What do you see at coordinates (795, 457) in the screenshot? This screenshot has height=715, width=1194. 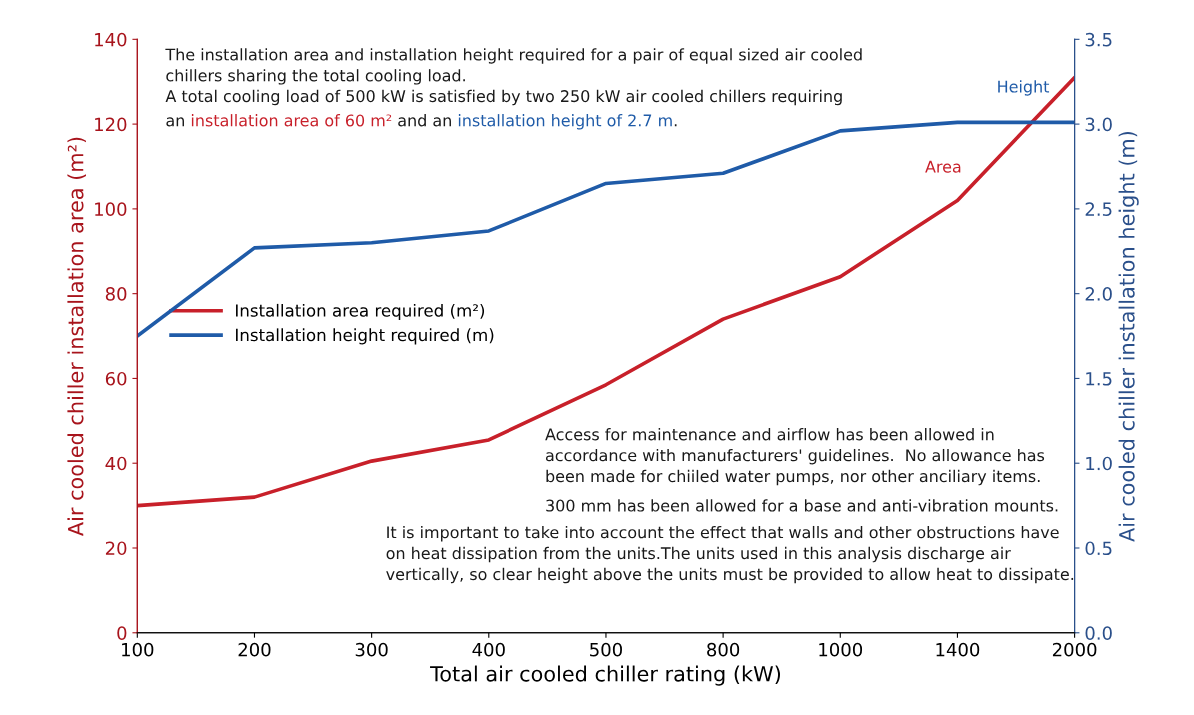 I see `annotation: Access for maintenance and airflow has been allowed in accordance with manufacturers' guidelines. No allowance has been made for chiiled water pumps, nor other anciliary items.` at bounding box center [795, 457].